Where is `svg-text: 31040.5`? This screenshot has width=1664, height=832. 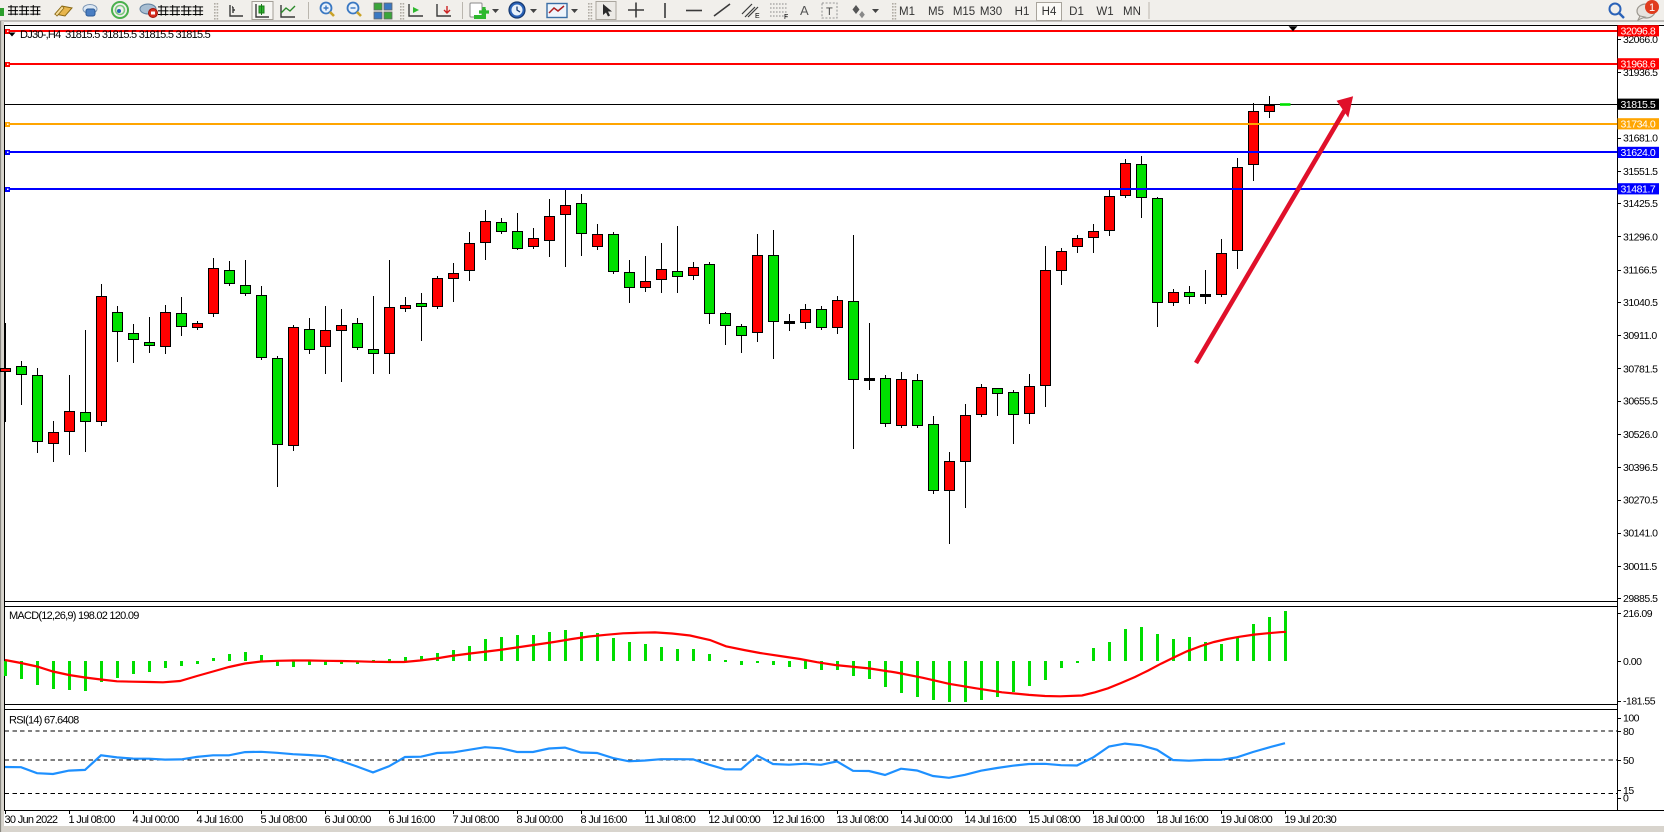
svg-text: 31040.5 is located at coordinates (1640, 303).